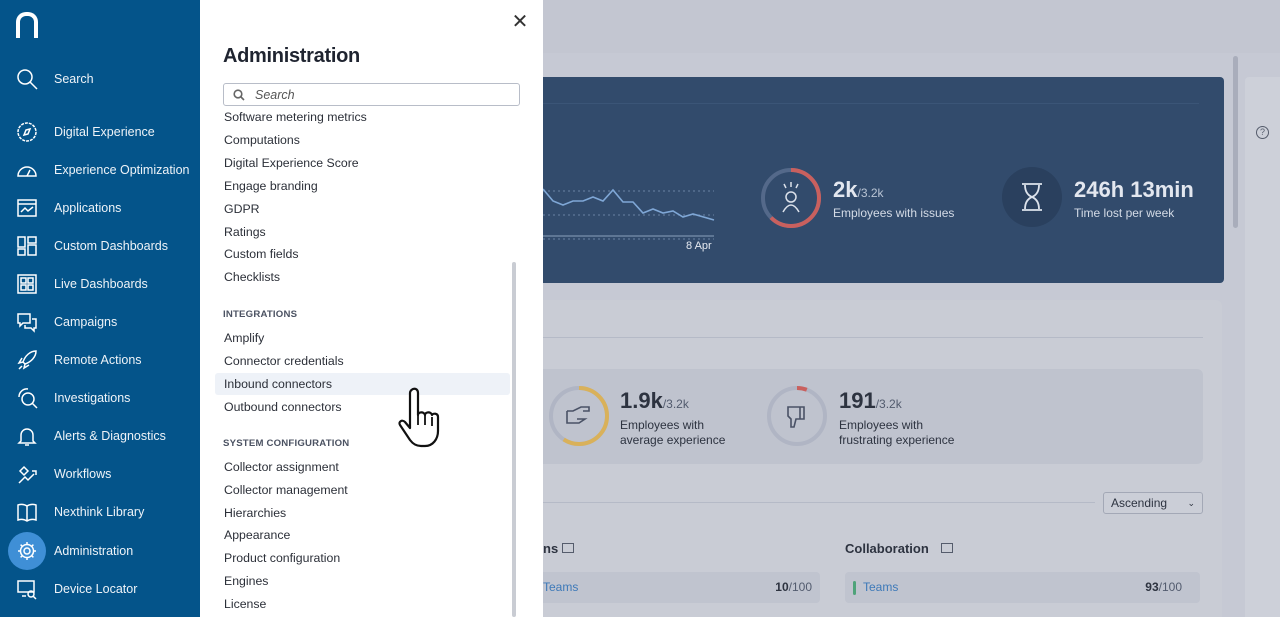  What do you see at coordinates (86, 322) in the screenshot?
I see `sidebar-item-label: Campaigns` at bounding box center [86, 322].